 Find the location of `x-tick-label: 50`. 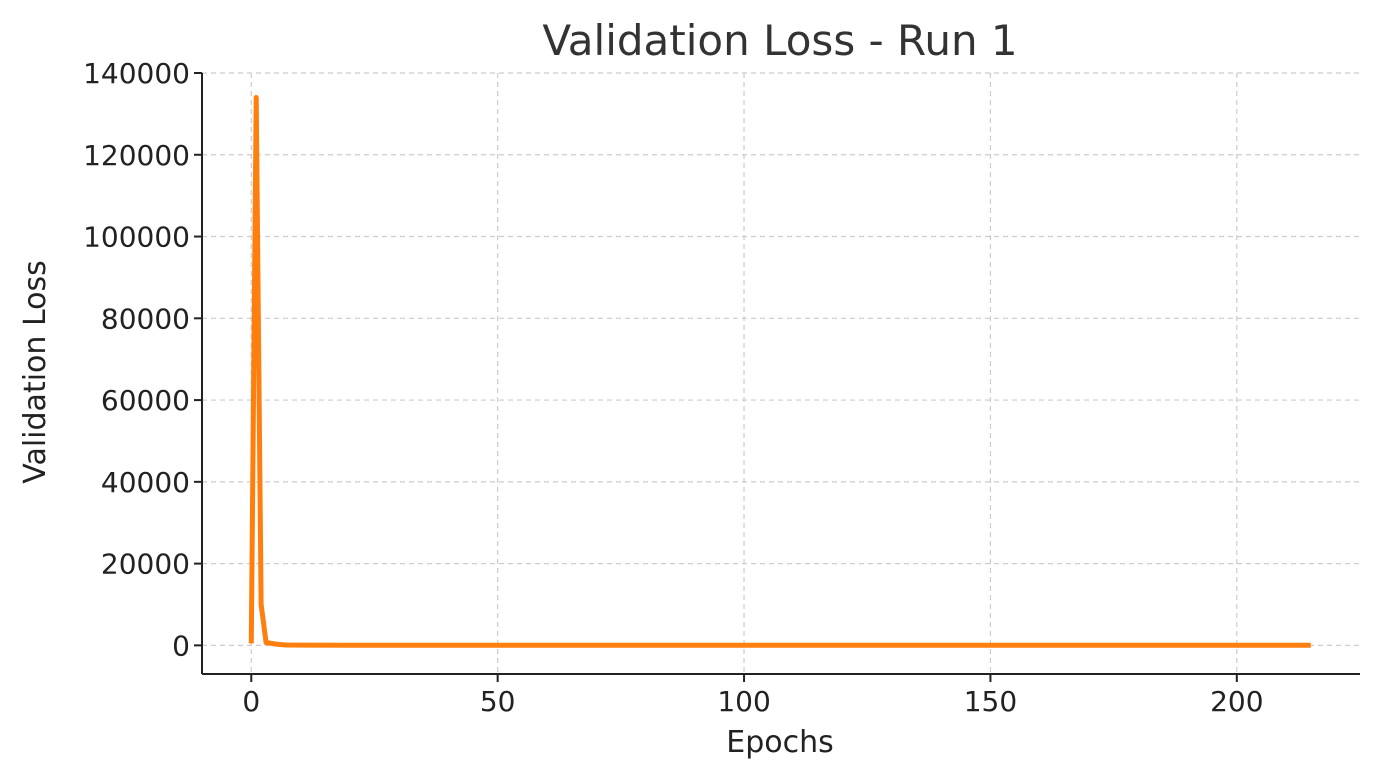

x-tick-label: 50 is located at coordinates (498, 701).